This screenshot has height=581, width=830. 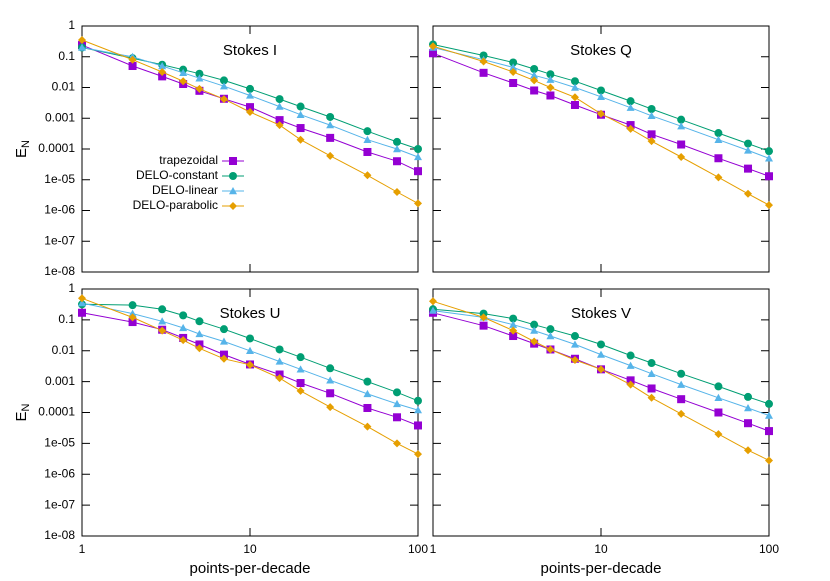 What do you see at coordinates (71, 288) in the screenshot?
I see `y-tick-label: 1` at bounding box center [71, 288].